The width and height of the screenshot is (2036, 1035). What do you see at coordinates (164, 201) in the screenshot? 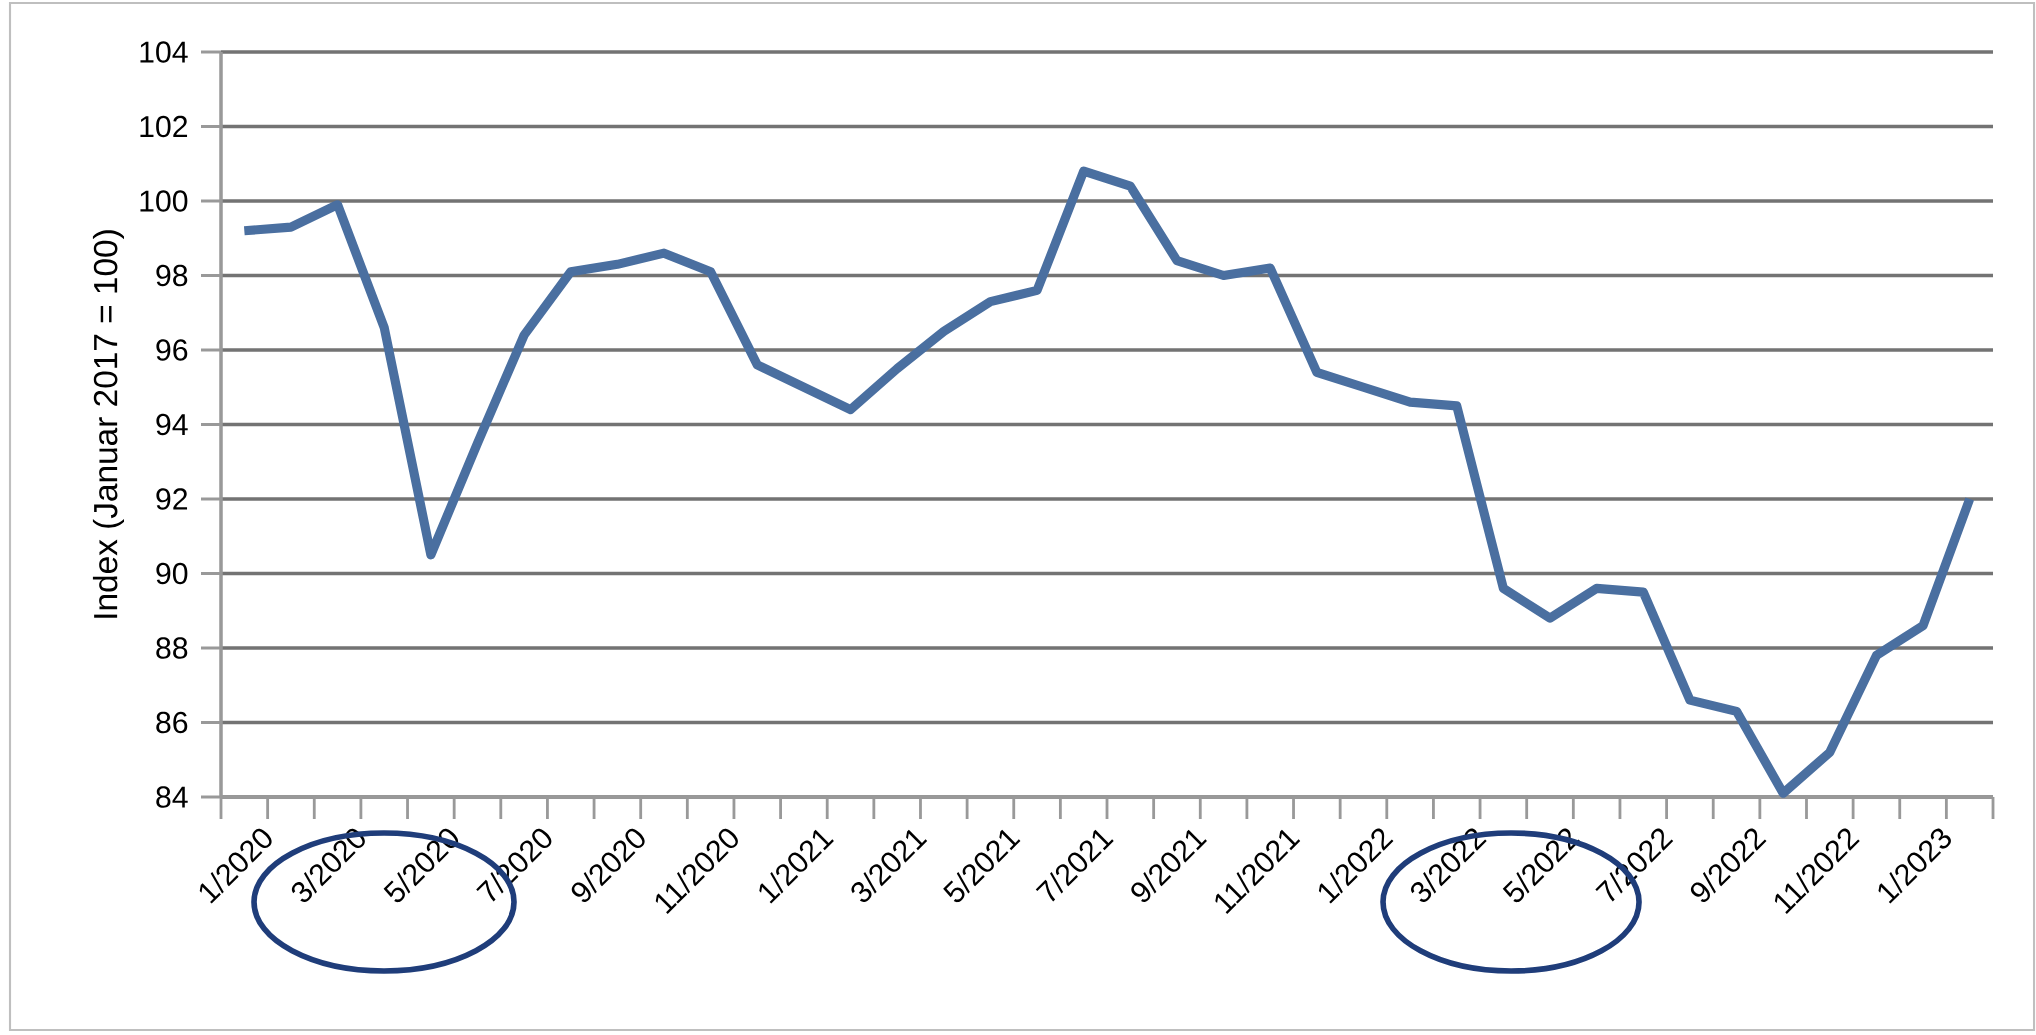
I see `y-tick-label: 100` at bounding box center [164, 201].